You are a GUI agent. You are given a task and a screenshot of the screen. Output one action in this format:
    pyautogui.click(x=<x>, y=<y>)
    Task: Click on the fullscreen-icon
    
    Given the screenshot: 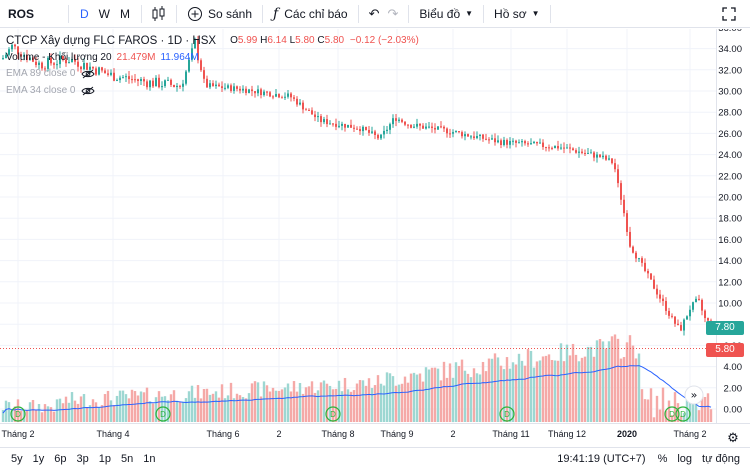 What is the action you would take?
    pyautogui.click(x=729, y=13)
    